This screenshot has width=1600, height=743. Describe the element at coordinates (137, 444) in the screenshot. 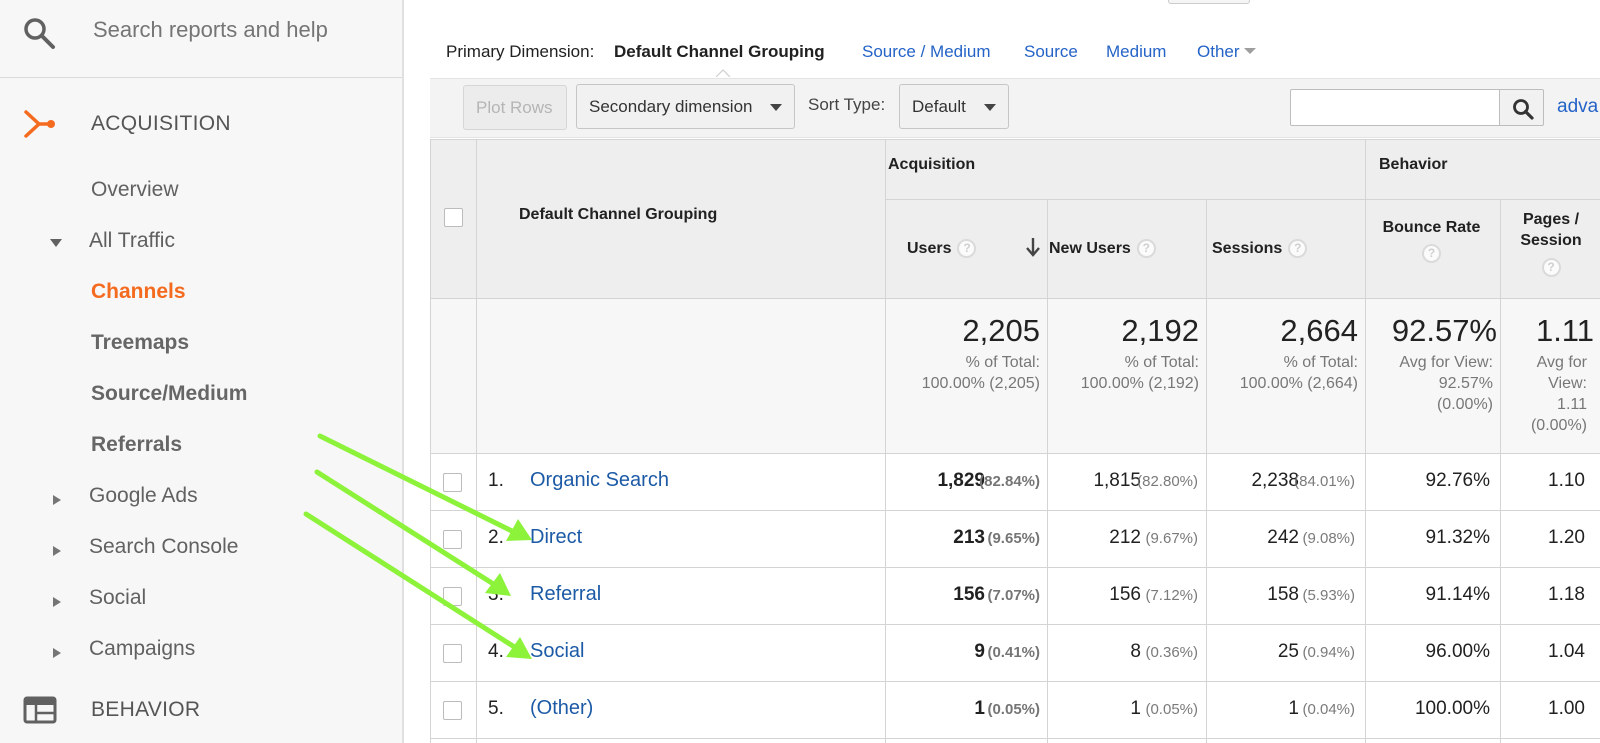

I see `sidebar-item-referrals: Referrals` at that location.